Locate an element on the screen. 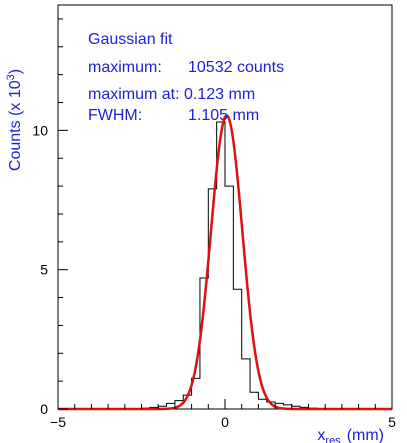 The height and width of the screenshot is (443, 407). x-axis-title-sub: res is located at coordinates (333, 439).